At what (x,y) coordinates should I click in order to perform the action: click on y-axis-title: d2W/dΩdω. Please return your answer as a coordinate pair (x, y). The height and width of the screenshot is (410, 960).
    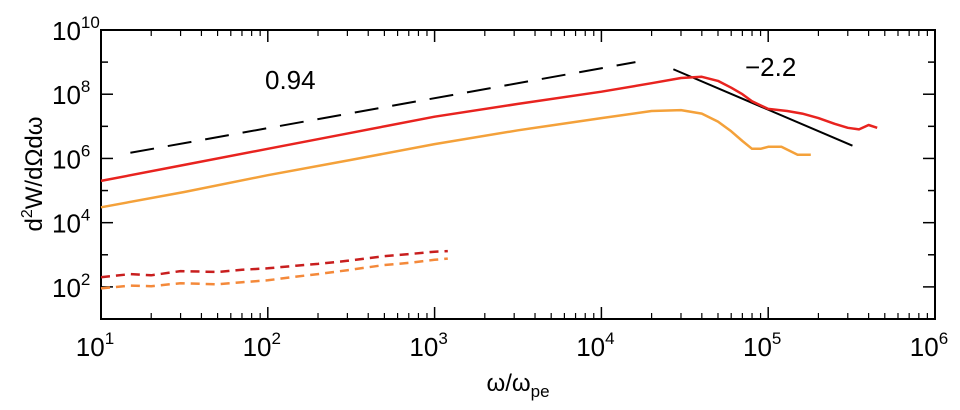
    Looking at the image, I should click on (33, 174).